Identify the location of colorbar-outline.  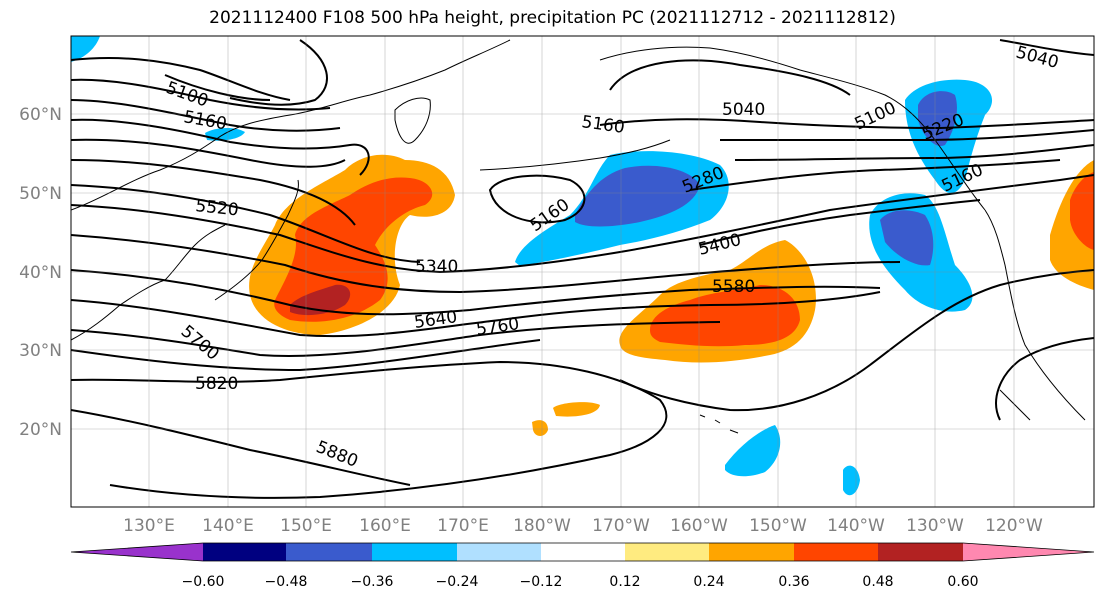
(582, 552).